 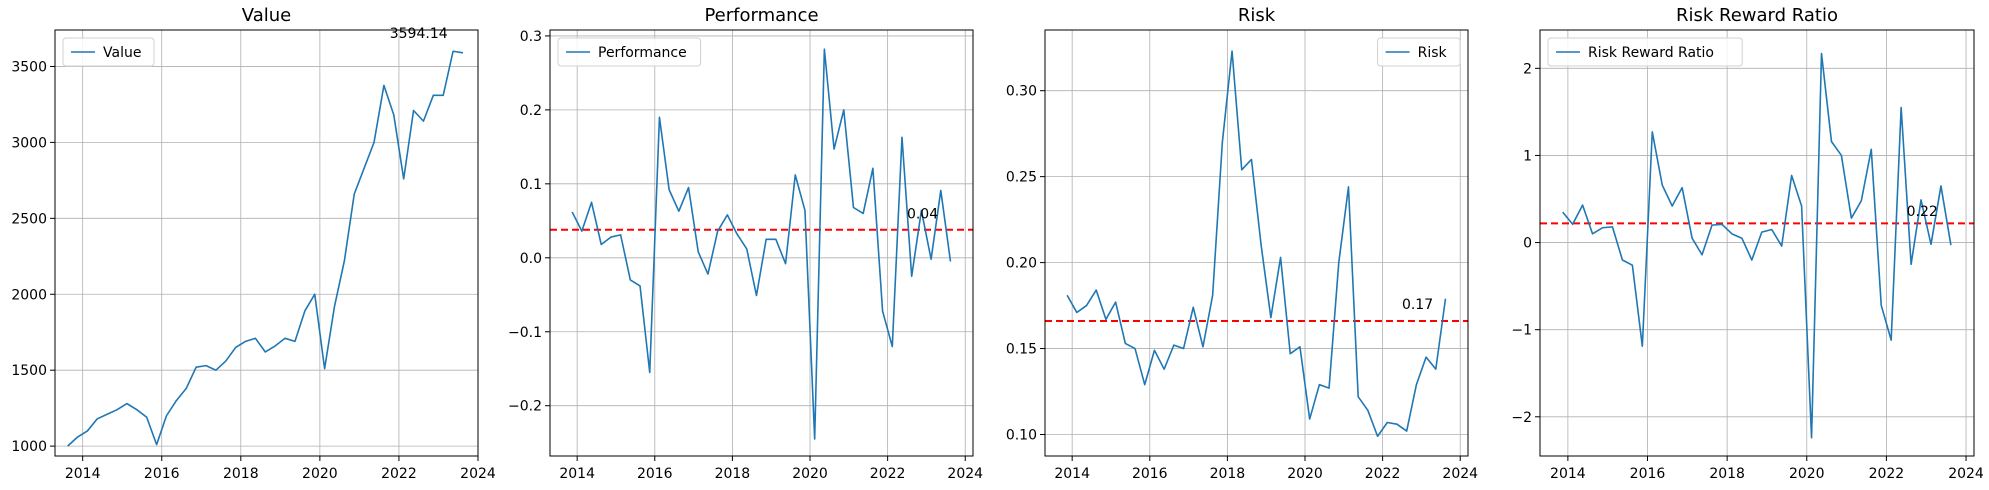 What do you see at coordinates (29, 295) in the screenshot?
I see `chart-0-ytick-label-2: 2000` at bounding box center [29, 295].